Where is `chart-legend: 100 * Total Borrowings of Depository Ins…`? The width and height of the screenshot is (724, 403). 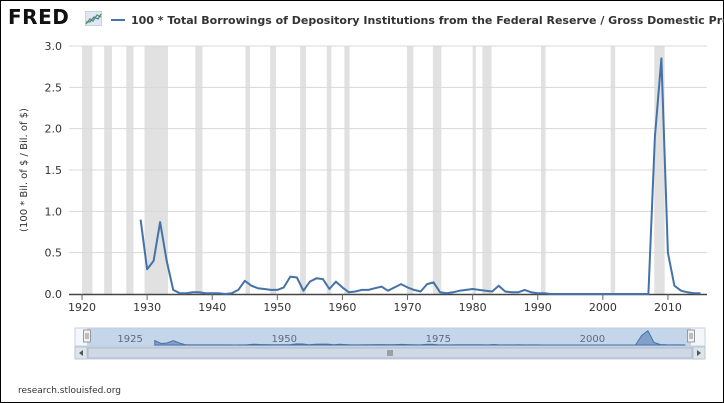 chart-legend: 100 * Total Borrowings of Depository Ins… is located at coordinates (417, 20).